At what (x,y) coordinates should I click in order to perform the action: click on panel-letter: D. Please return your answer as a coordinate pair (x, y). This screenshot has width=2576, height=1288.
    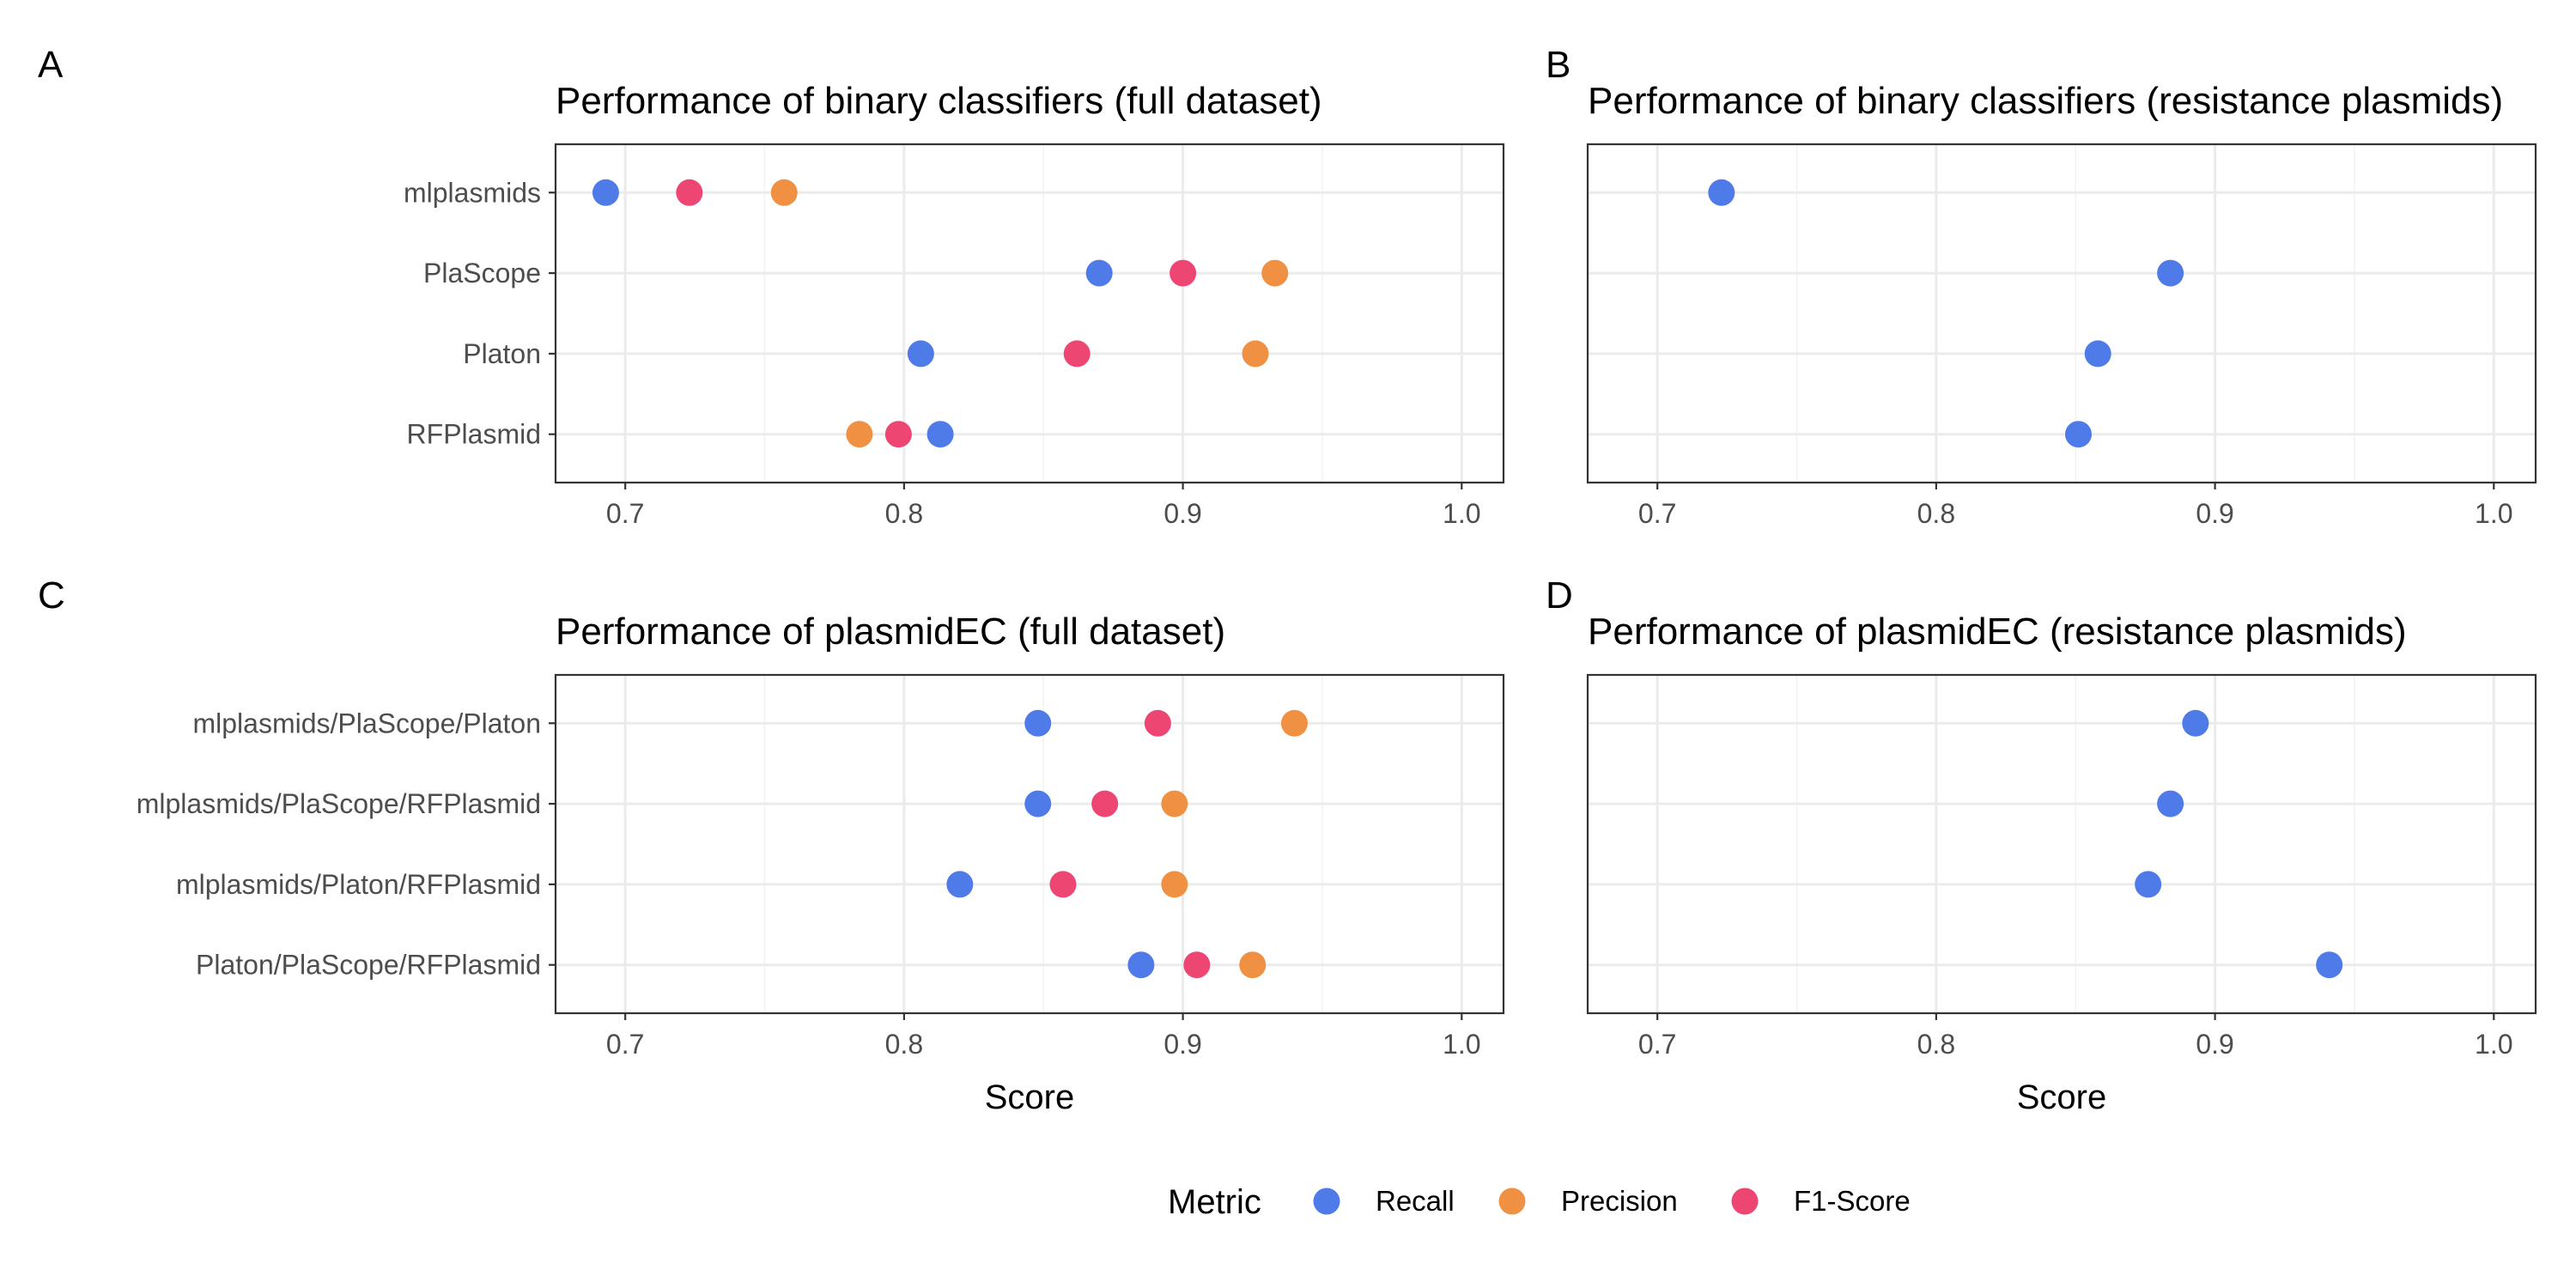
    Looking at the image, I should click on (1559, 596).